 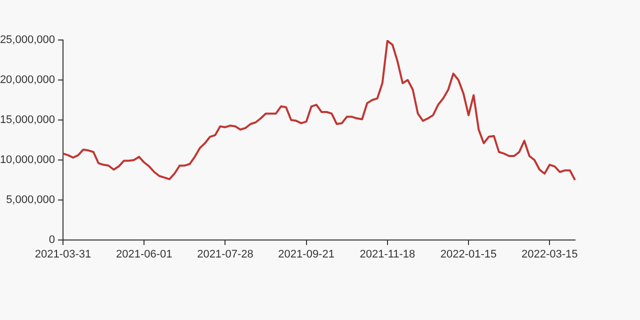 What do you see at coordinates (388, 254) in the screenshot?
I see `x-tick-label: 2021-11-18` at bounding box center [388, 254].